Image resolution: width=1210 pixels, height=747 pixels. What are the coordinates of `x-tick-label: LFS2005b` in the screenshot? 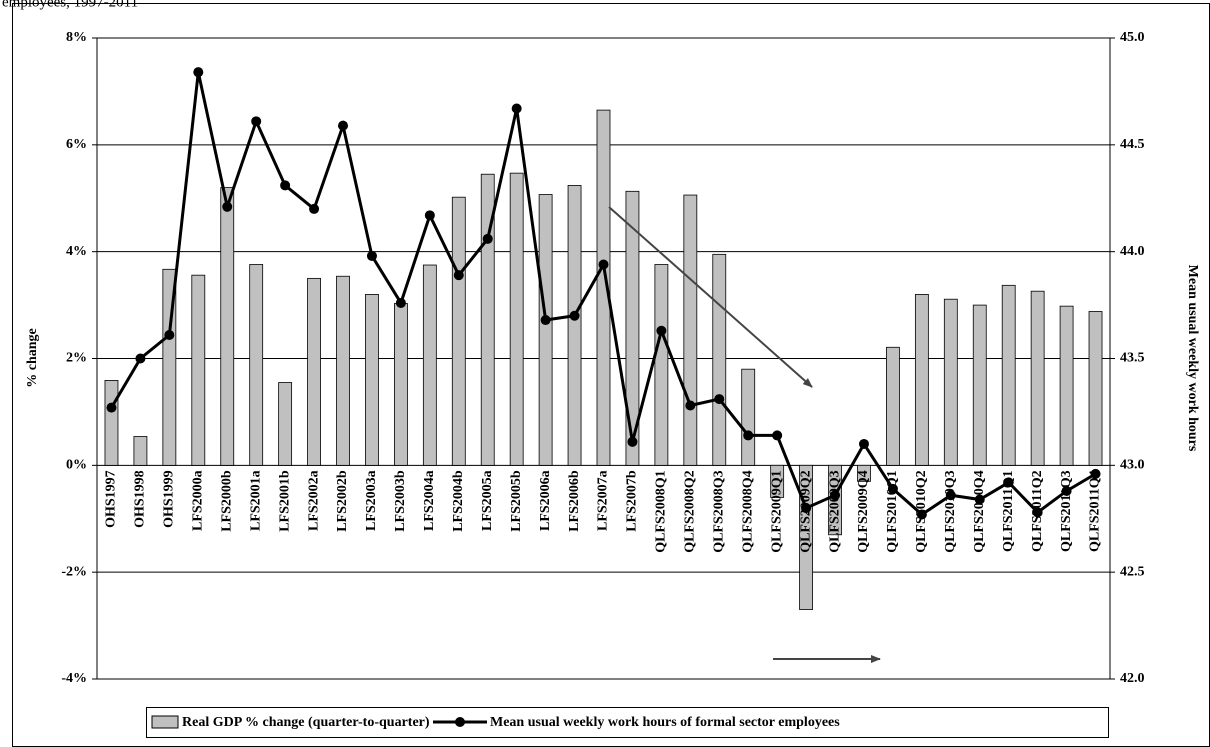 It's located at (516, 501).